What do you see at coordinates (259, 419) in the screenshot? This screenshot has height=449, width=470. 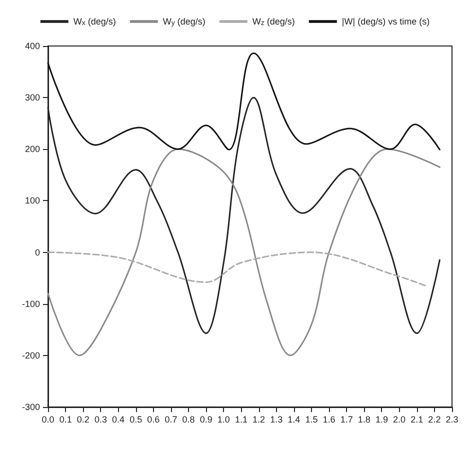 I see `x-tick-label: 1.2` at bounding box center [259, 419].